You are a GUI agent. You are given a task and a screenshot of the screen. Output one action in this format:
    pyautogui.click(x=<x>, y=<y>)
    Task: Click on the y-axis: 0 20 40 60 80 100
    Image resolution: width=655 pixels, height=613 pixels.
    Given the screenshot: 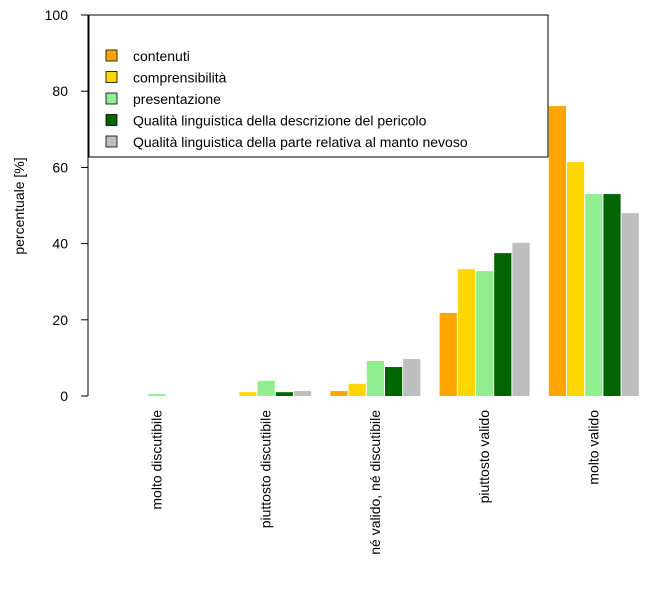 What is the action you would take?
    pyautogui.click(x=67, y=205)
    